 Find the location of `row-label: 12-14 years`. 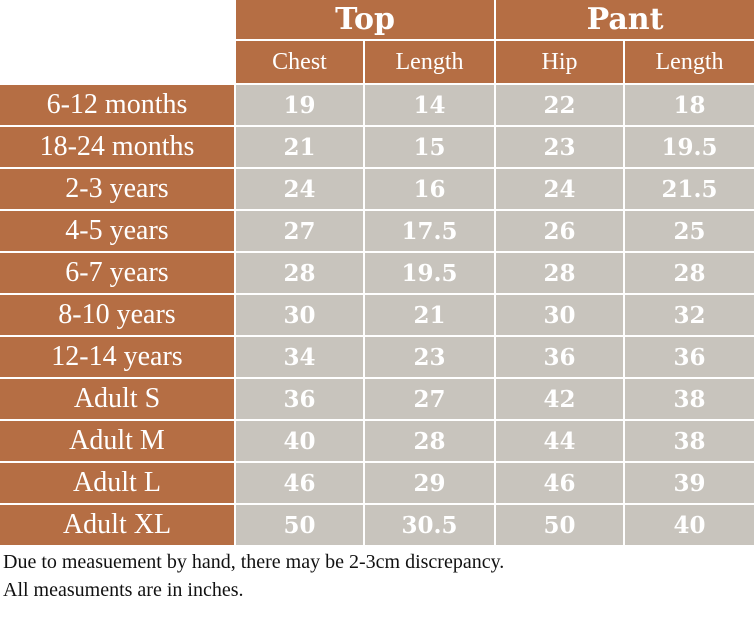

row-label: 12-14 years is located at coordinates (117, 357).